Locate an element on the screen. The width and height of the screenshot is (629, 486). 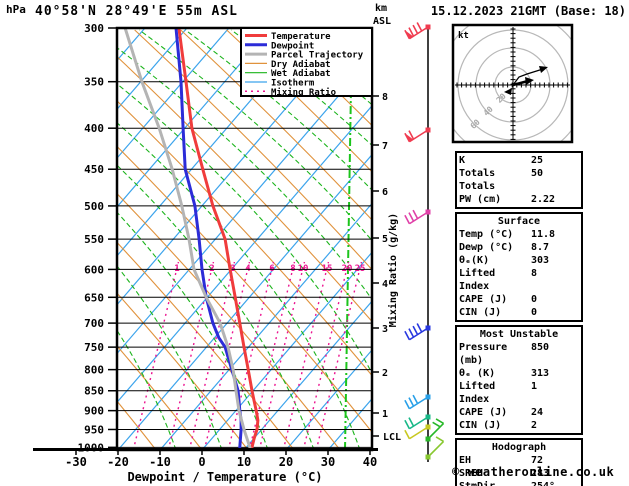
pressure-tick-label: 950 is located at coordinates (94, 429).